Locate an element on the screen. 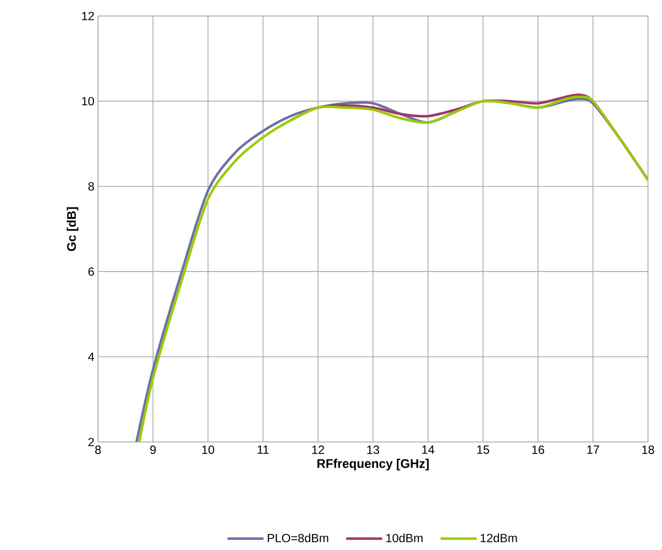 Image resolution: width=662 pixels, height=550 pixels. y-tick-label: 12 is located at coordinates (88, 16).